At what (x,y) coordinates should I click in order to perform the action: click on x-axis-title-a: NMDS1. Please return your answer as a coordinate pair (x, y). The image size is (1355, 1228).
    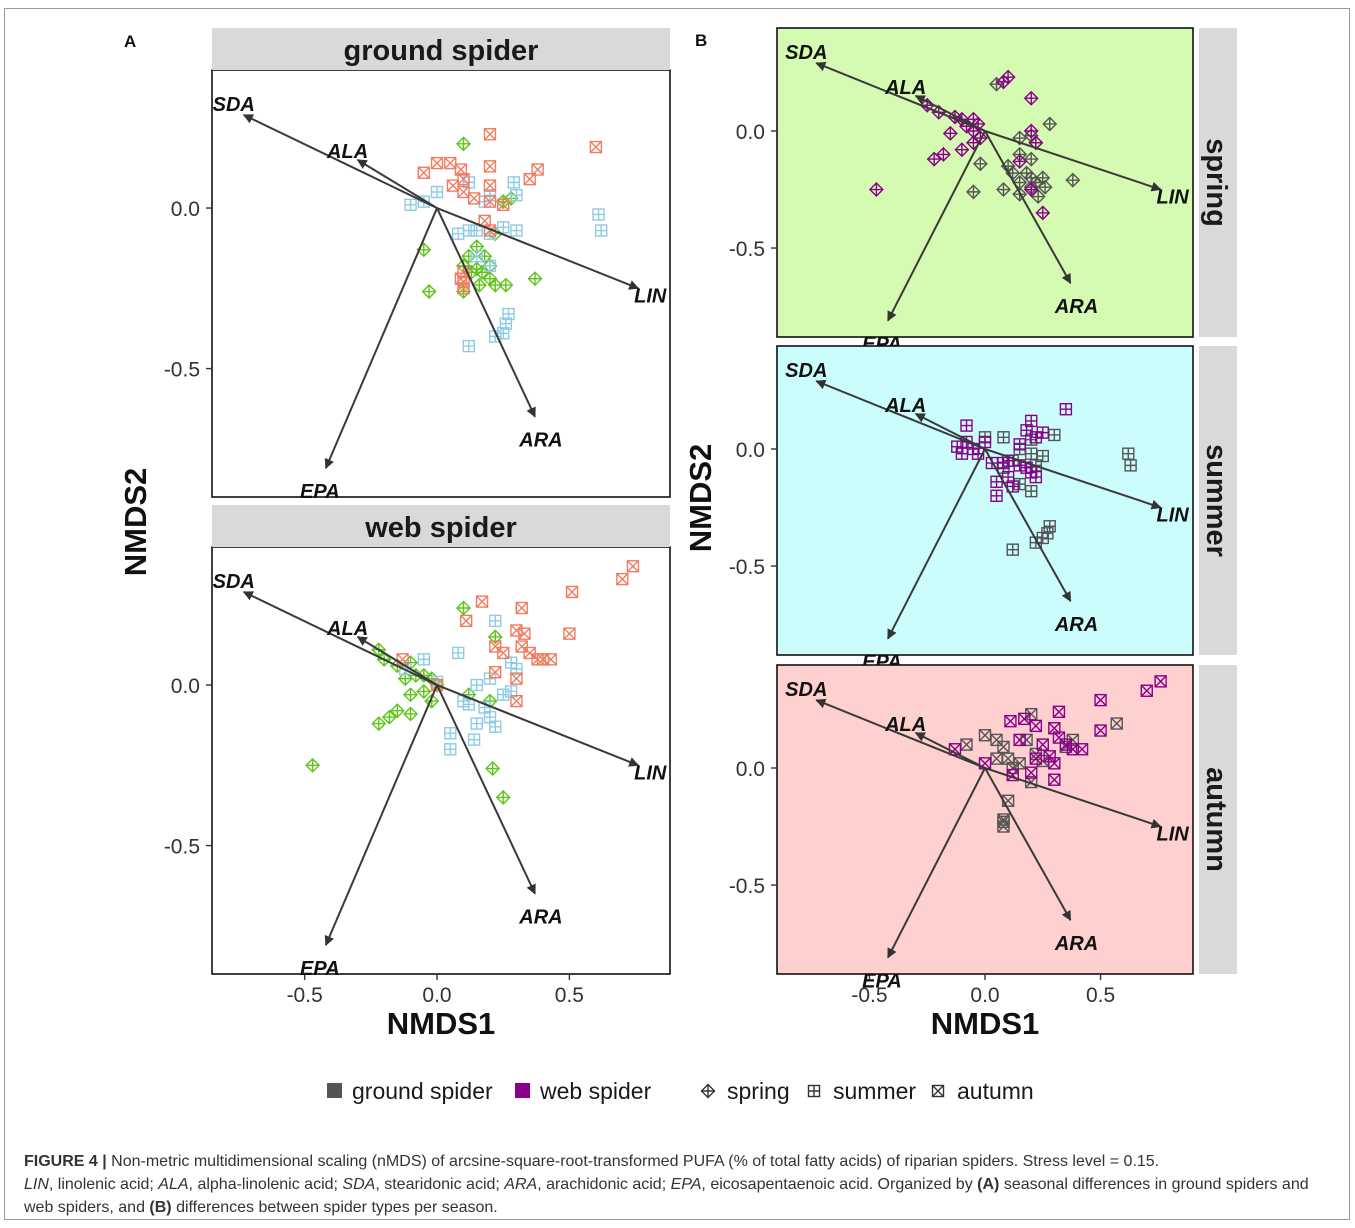
    Looking at the image, I should click on (441, 1023).